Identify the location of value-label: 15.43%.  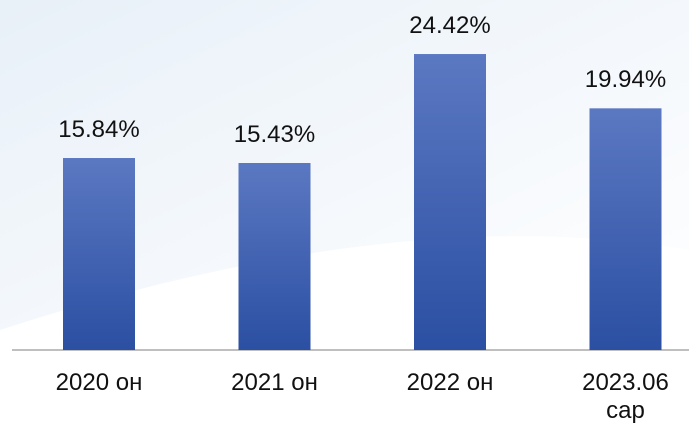
(274, 134).